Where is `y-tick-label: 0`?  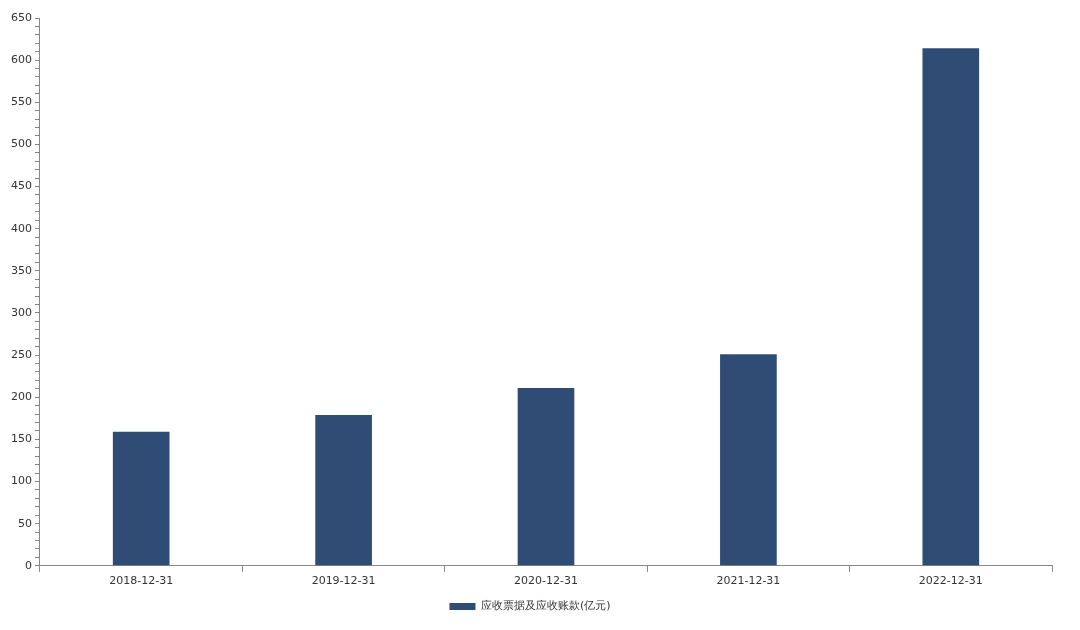
y-tick-label: 0 is located at coordinates (28, 565).